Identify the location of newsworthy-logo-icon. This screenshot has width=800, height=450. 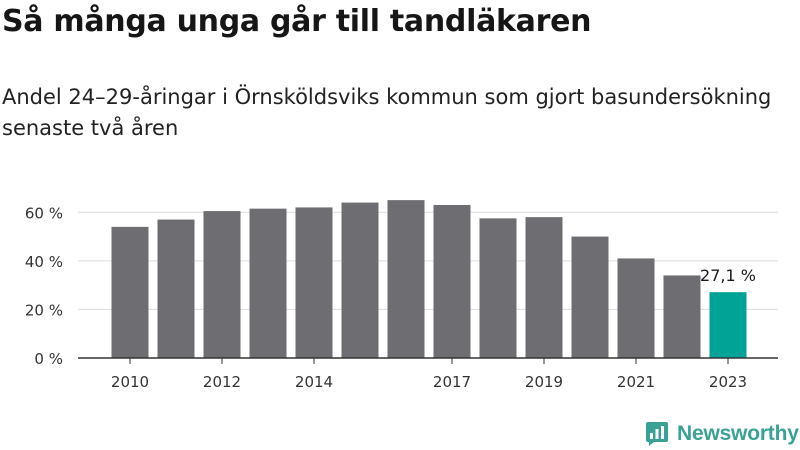
(657, 434).